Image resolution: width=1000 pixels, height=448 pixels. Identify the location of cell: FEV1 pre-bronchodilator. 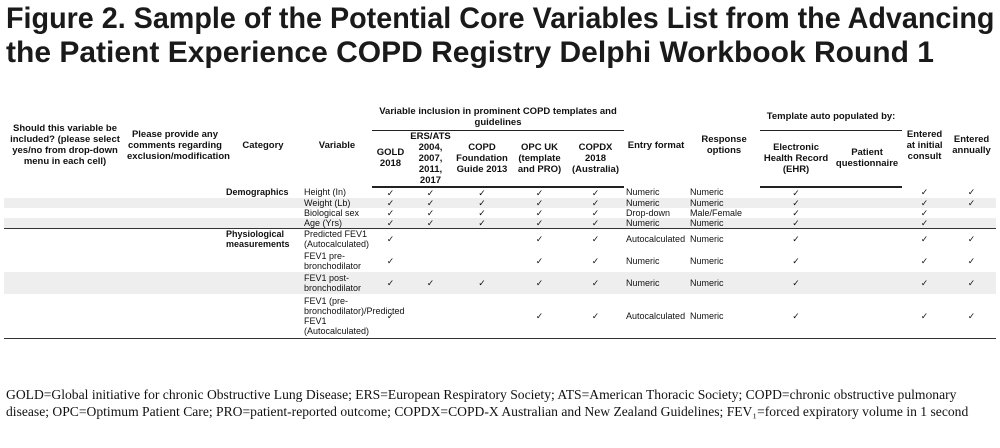
(333, 261).